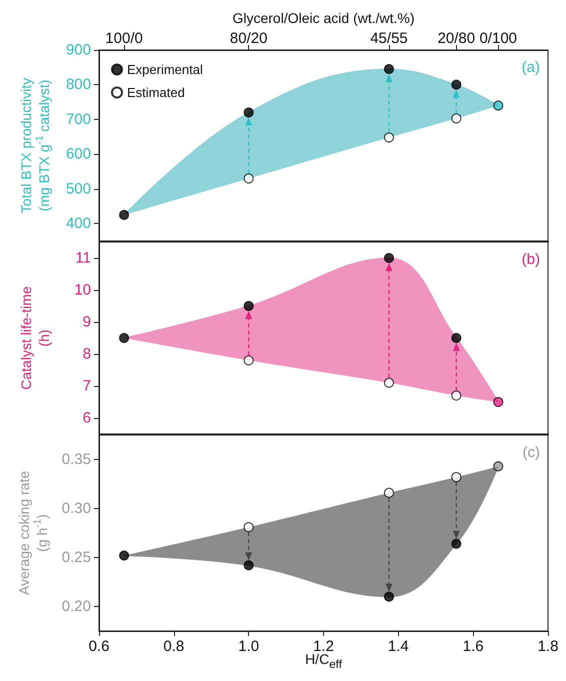 The height and width of the screenshot is (681, 566). Describe the element at coordinates (531, 452) in the screenshot. I see `annotation: (c)` at that location.